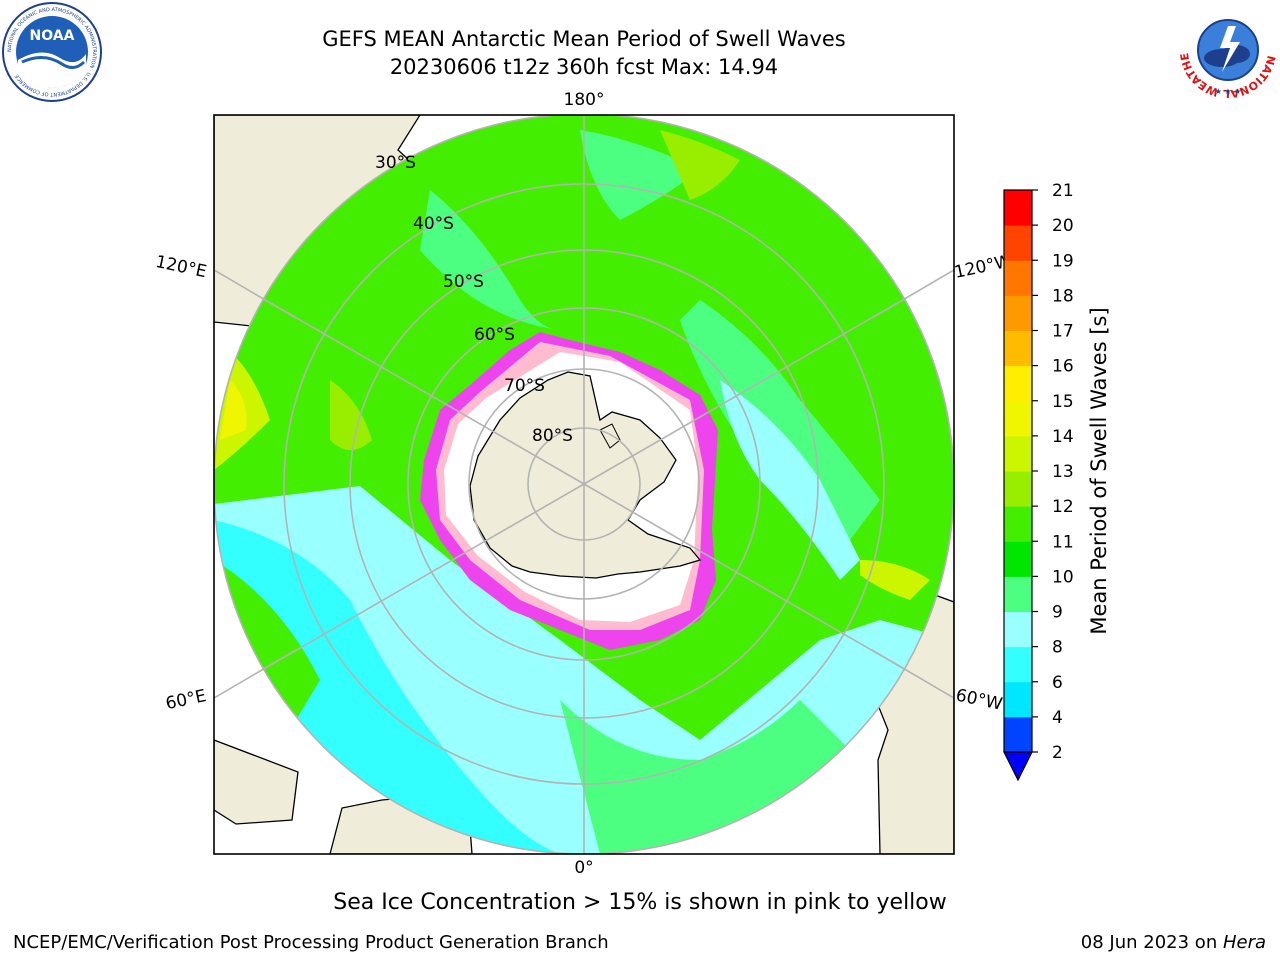 This screenshot has height=960, width=1280. What do you see at coordinates (1057, 683) in the screenshot?
I see `colorbar-tick-label: 6` at bounding box center [1057, 683].